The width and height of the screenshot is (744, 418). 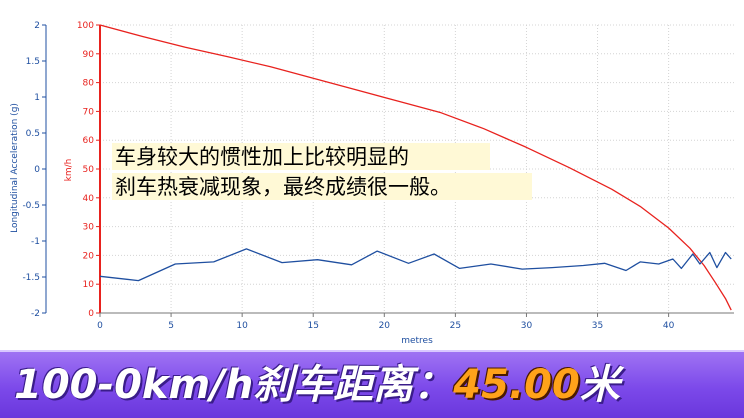 I want to click on left-tick-label-1: -1.5, so click(x=31, y=278).